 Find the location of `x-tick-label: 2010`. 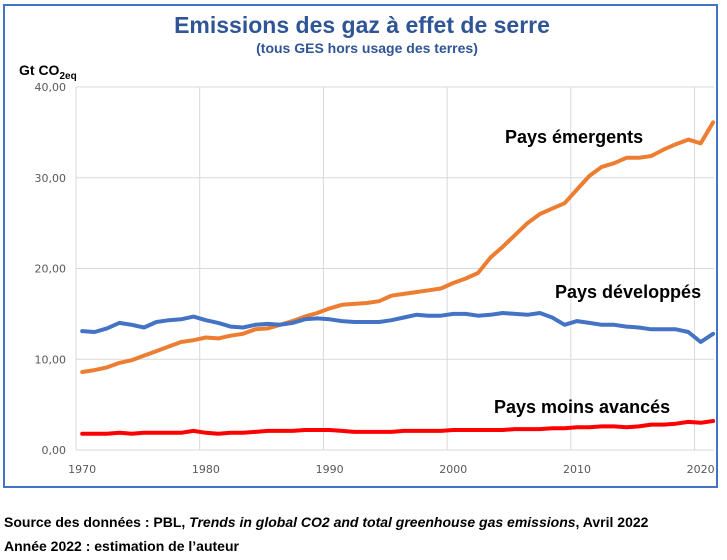

x-tick-label: 2010 is located at coordinates (577, 469).